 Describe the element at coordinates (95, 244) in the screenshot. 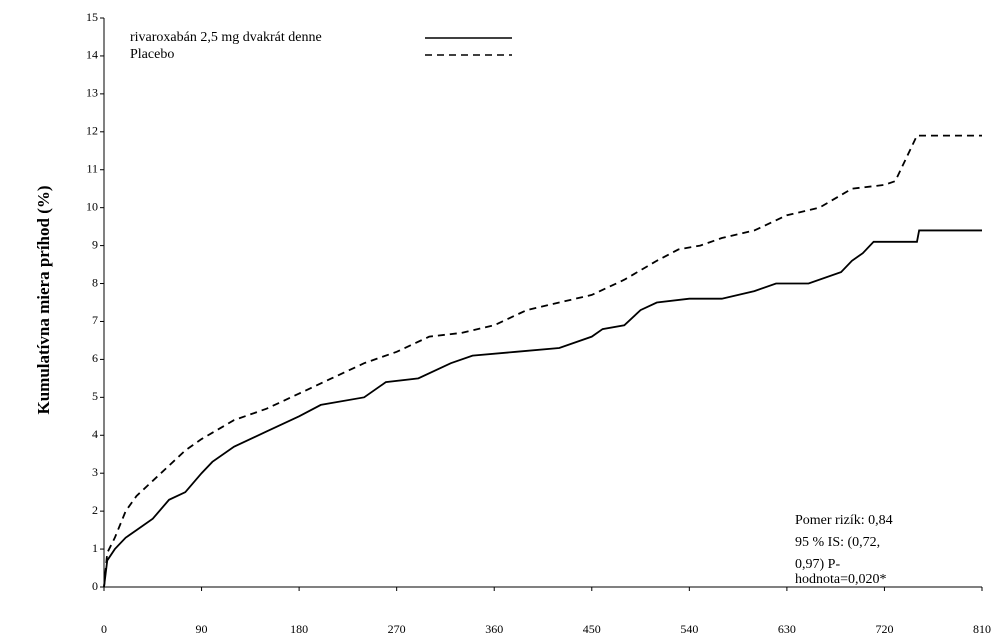

I see `y-tick-label: 9` at that location.